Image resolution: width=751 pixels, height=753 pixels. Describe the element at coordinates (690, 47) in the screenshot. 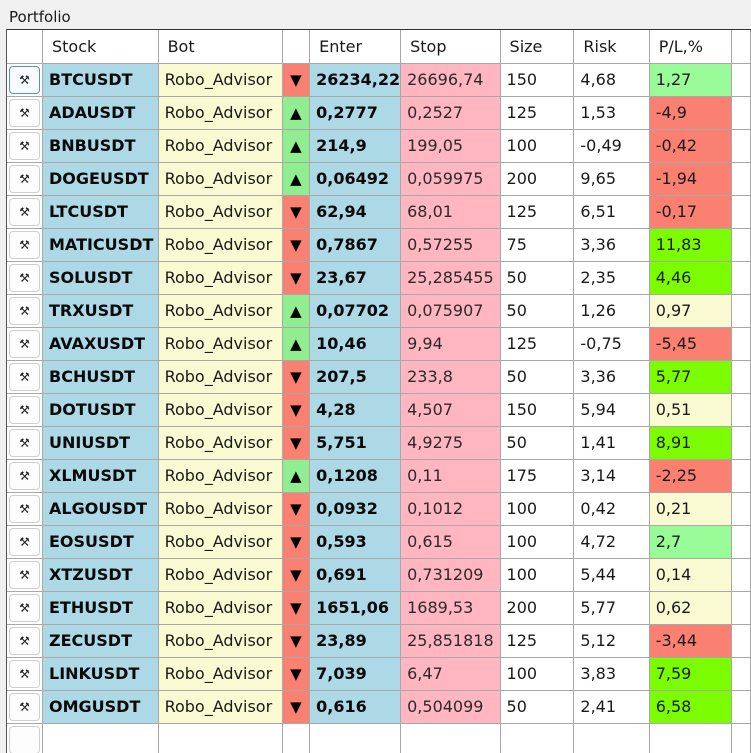

I see `column-header-pl: P/L,%` at that location.